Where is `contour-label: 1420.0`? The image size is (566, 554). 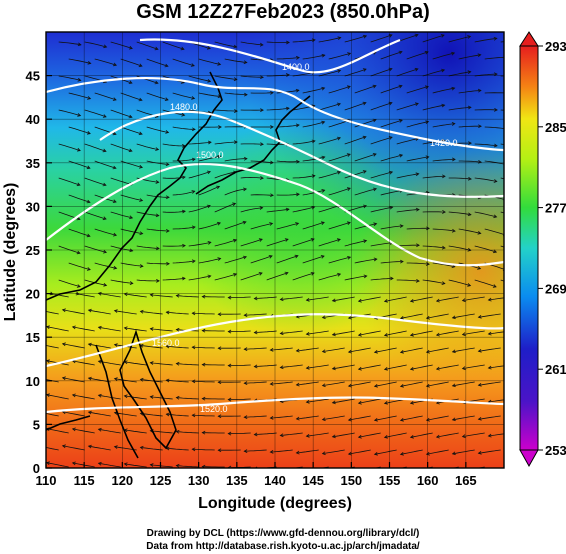
contour-label: 1420.0 is located at coordinates (444, 143).